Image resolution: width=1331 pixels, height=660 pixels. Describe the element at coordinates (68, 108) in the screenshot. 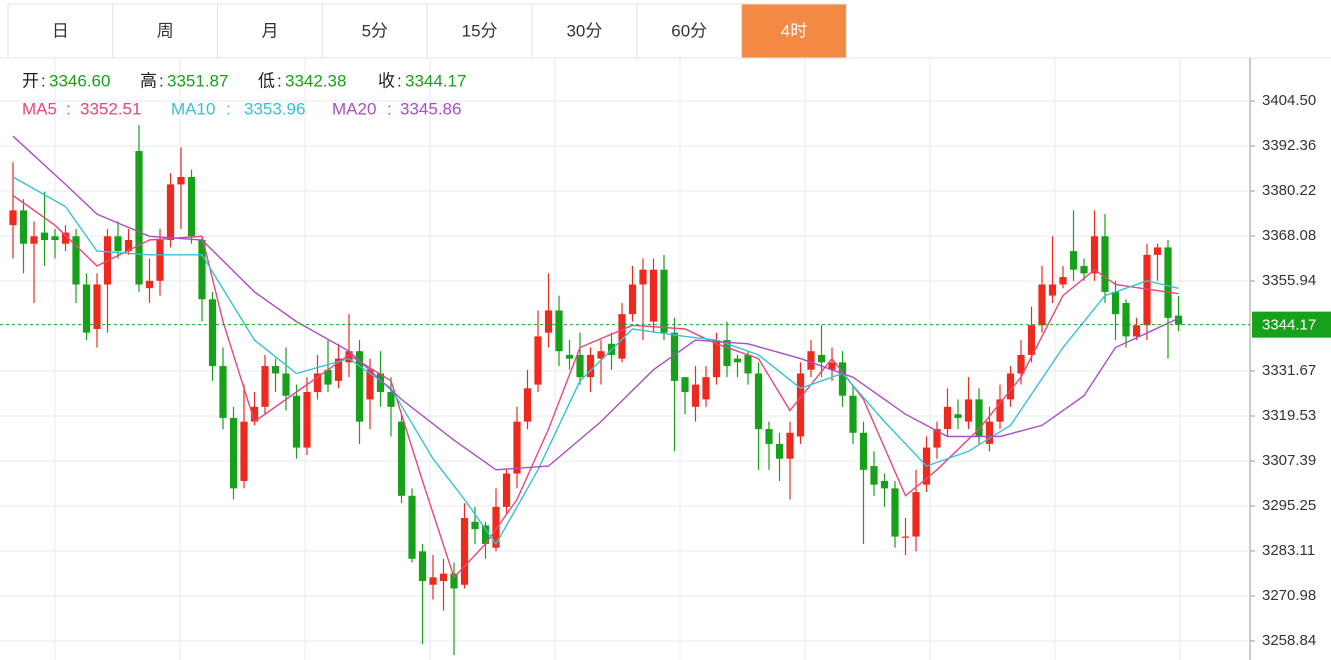

I see `ma-colon: :` at that location.